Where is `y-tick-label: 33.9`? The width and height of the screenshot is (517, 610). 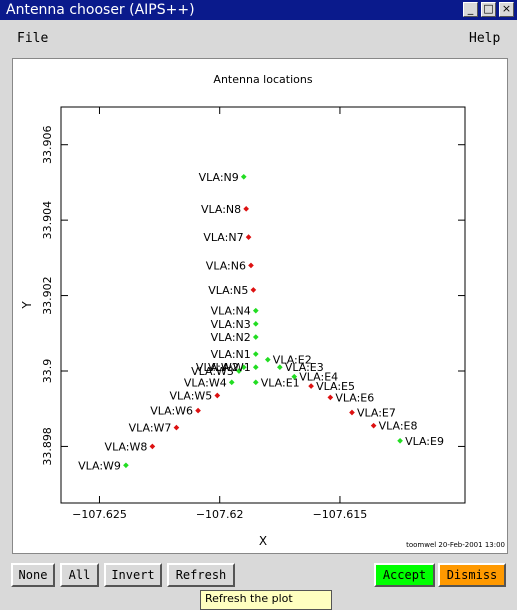 y-tick-label: 33.9 is located at coordinates (47, 371).